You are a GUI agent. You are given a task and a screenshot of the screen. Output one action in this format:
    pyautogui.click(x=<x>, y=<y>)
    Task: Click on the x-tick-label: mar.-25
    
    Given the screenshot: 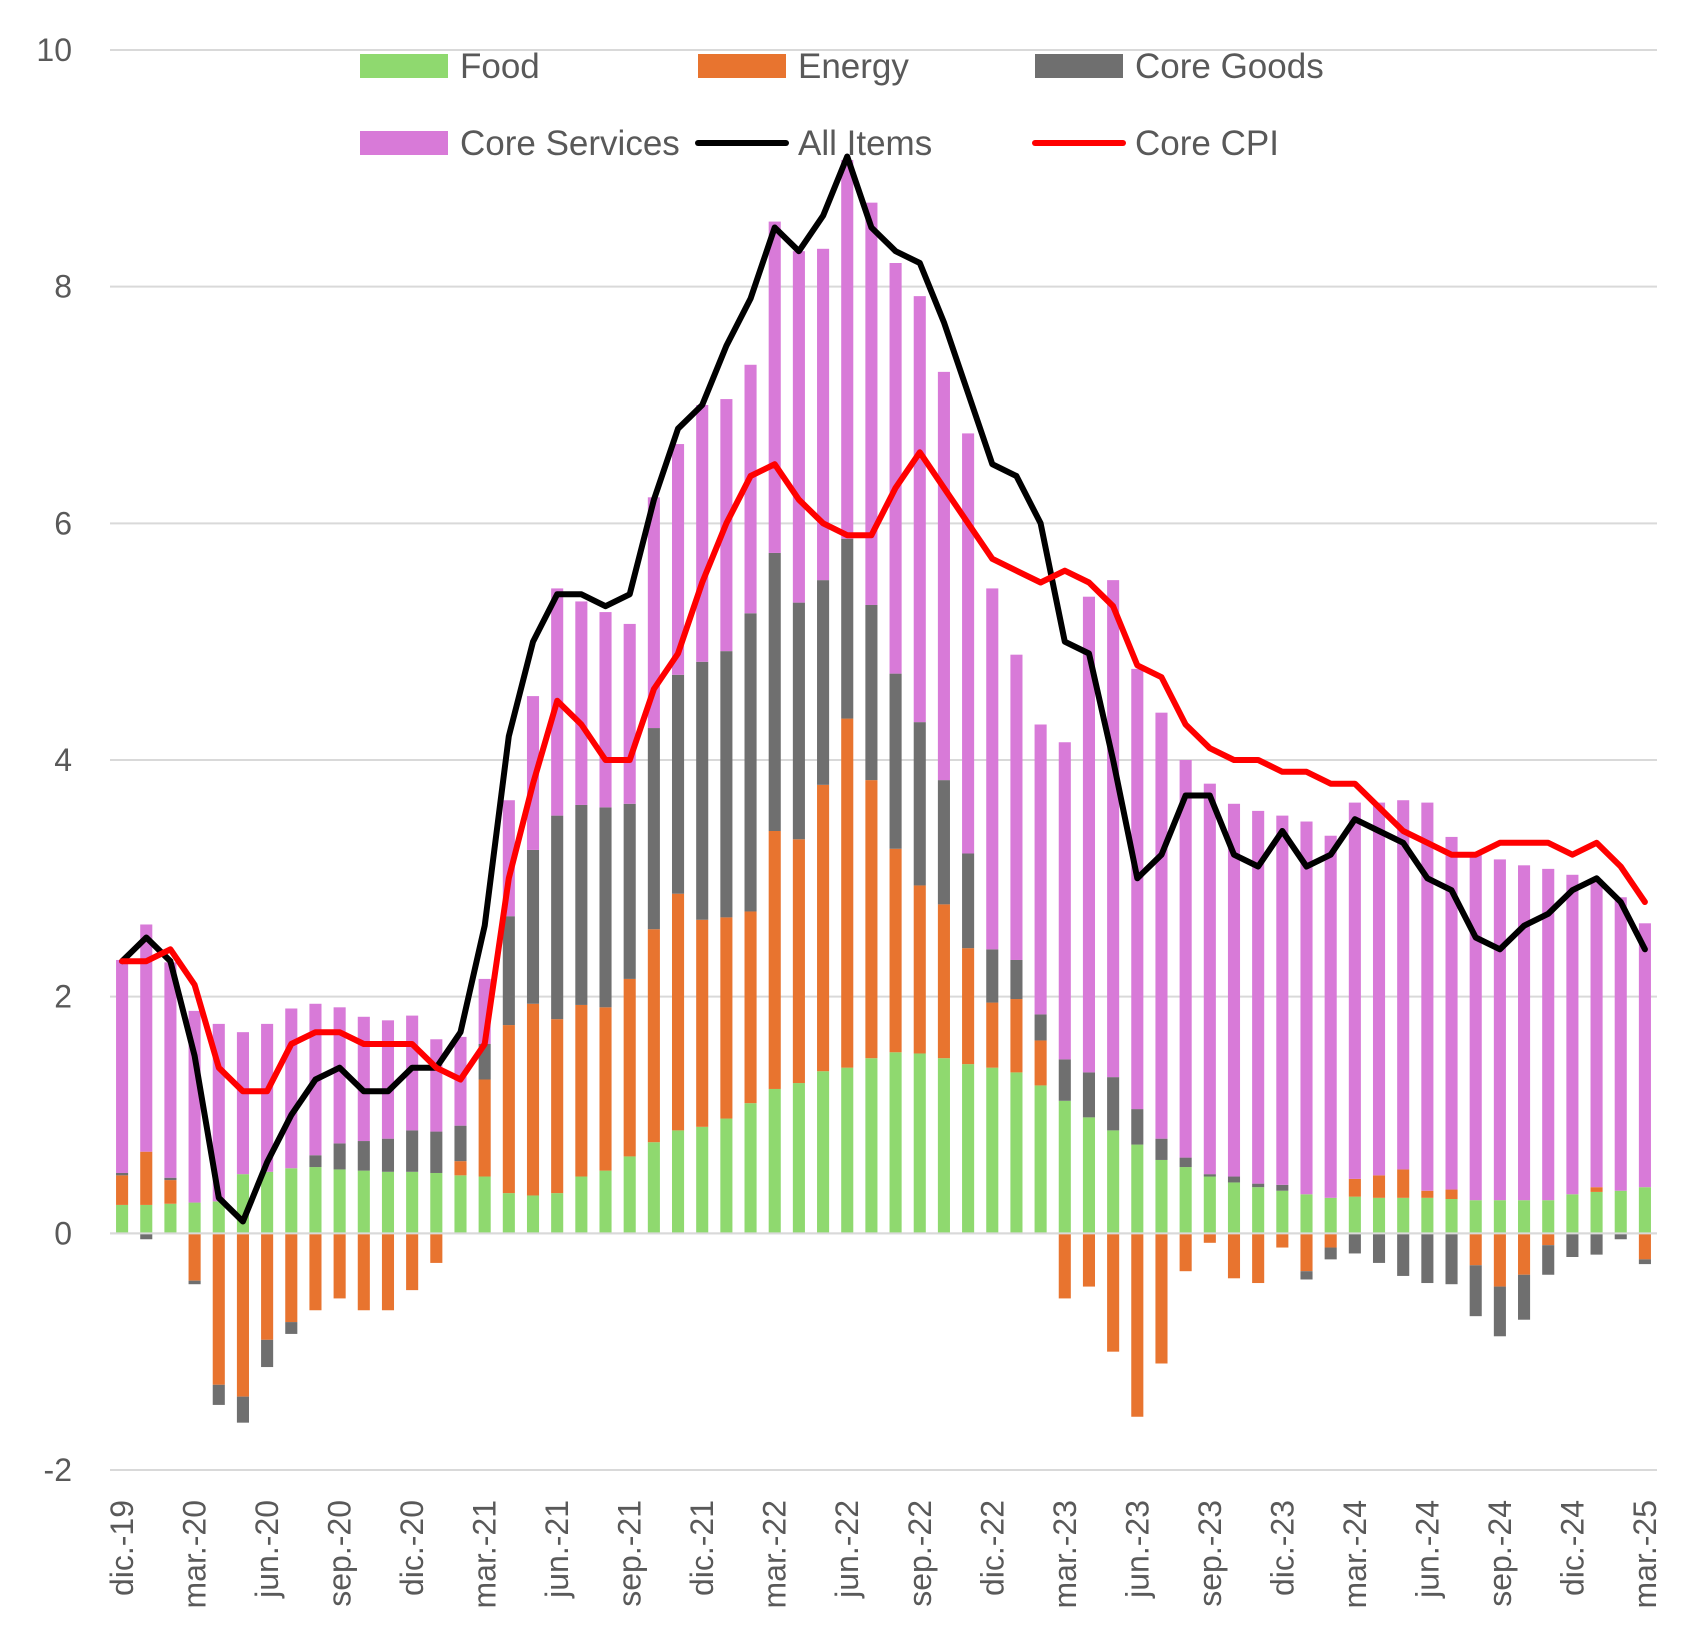 What is the action you would take?
    pyautogui.click(x=1645, y=1554)
    